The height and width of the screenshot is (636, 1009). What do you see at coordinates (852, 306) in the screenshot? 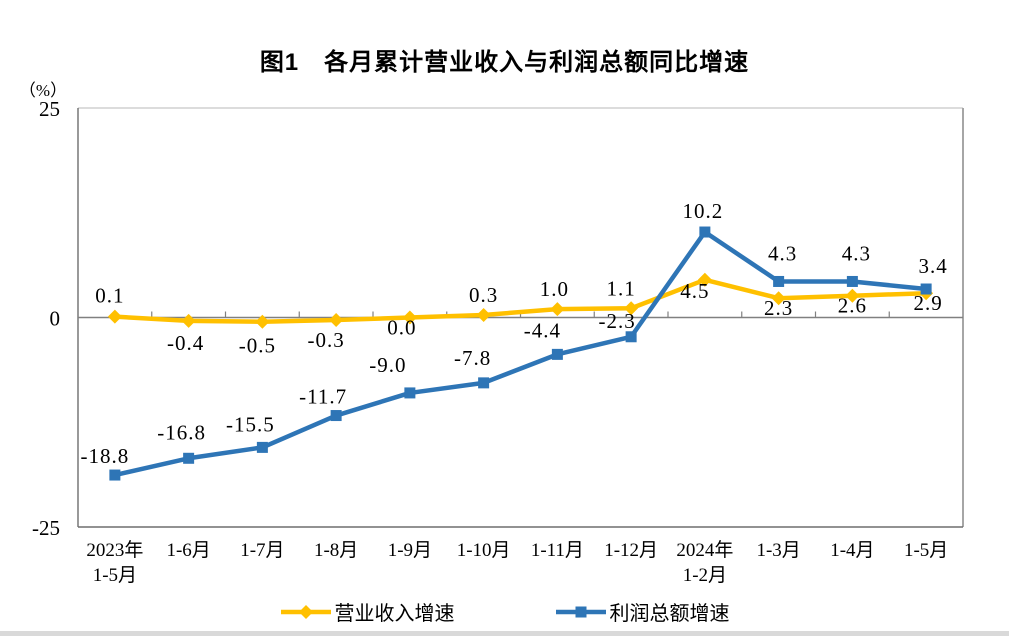
I see `revenue-data-label: 2.6` at bounding box center [852, 306].